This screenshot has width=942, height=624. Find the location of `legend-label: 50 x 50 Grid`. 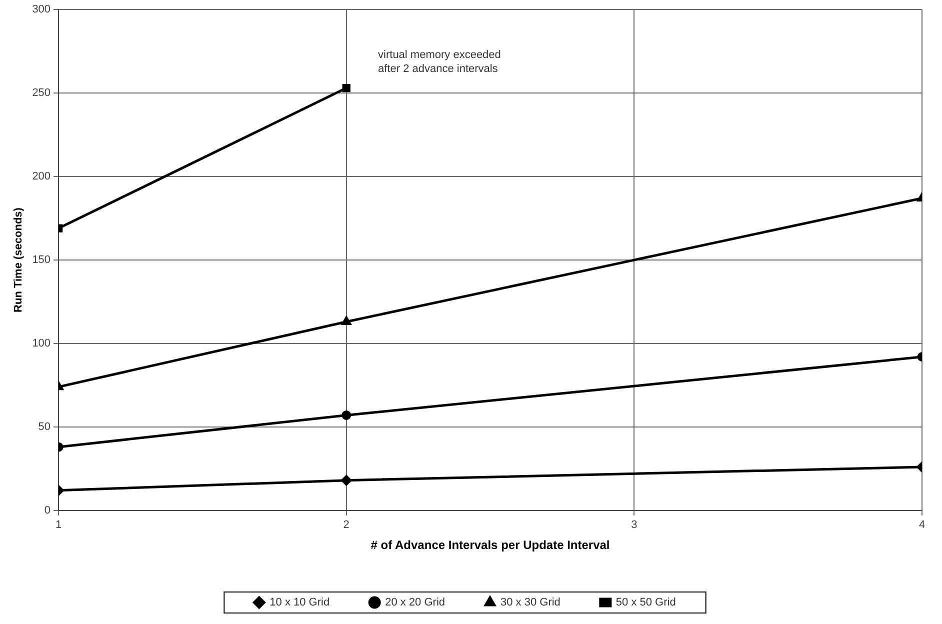

legend-label: 50 x 50 Grid is located at coordinates (646, 602).